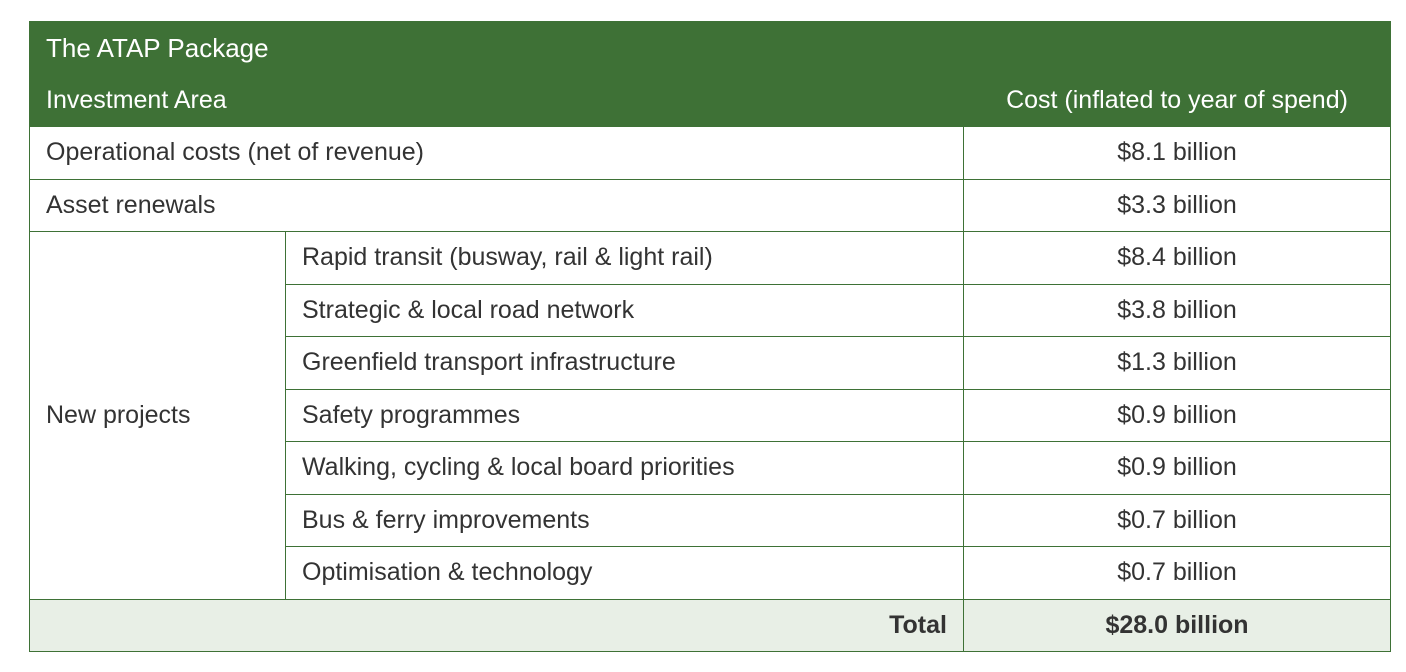  Describe the element at coordinates (1177, 153) in the screenshot. I see `row-cost: $8.1 billion` at that location.